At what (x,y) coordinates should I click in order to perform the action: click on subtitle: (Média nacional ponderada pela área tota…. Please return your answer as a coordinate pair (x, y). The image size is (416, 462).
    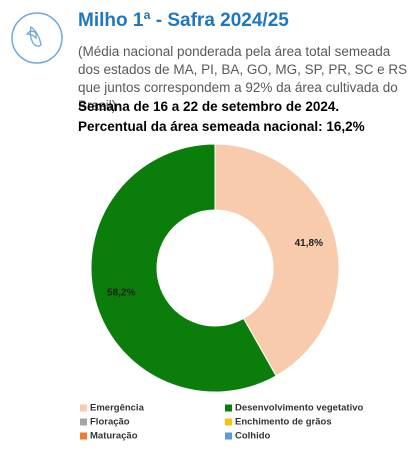
    Looking at the image, I should click on (243, 78).